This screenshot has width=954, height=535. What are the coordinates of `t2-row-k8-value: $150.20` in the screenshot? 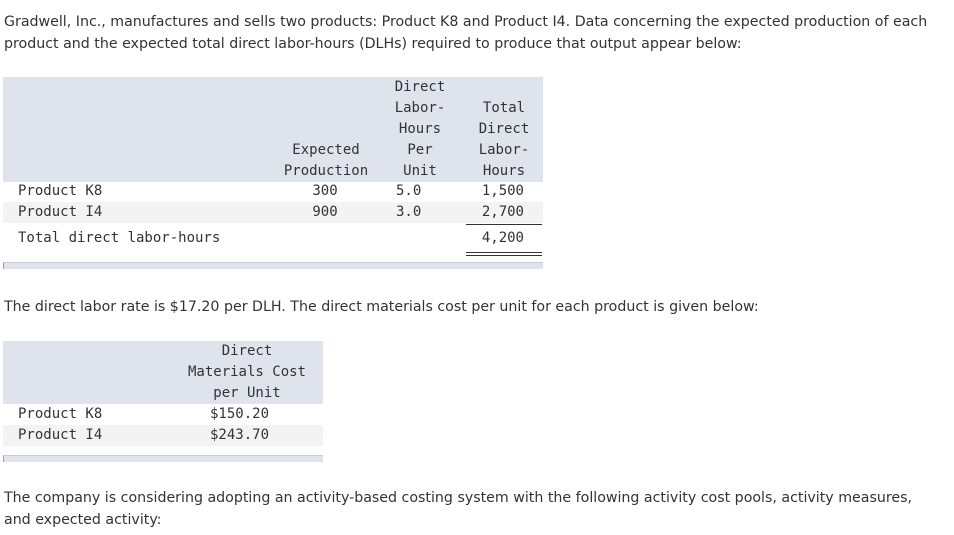 It's located at (240, 414).